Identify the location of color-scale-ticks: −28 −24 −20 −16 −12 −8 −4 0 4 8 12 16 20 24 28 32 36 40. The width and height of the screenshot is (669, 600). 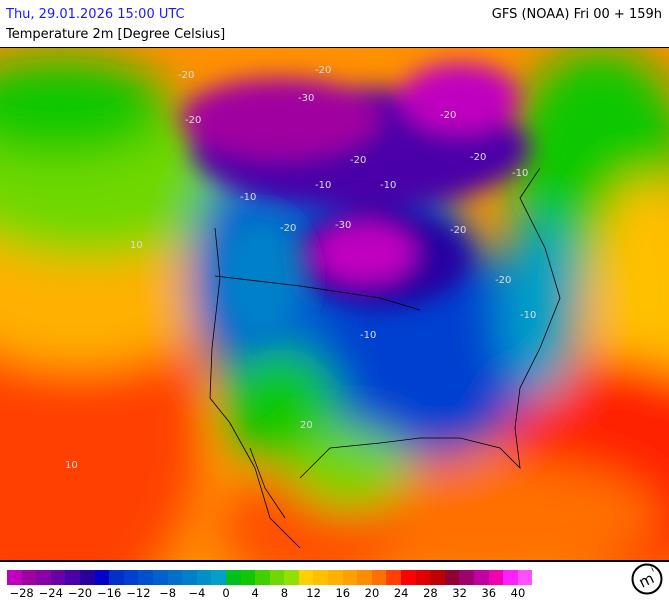
(280, 593).